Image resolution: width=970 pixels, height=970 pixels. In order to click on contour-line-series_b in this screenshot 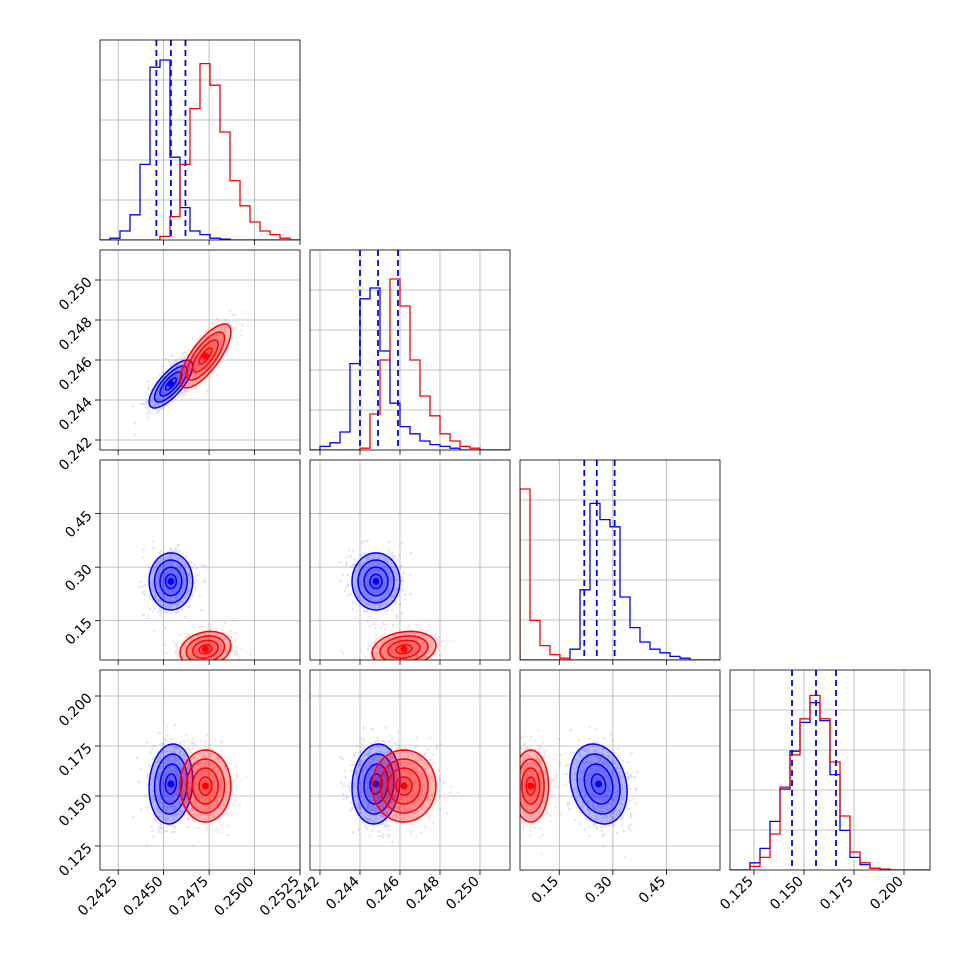, I will do `click(205, 647)`.